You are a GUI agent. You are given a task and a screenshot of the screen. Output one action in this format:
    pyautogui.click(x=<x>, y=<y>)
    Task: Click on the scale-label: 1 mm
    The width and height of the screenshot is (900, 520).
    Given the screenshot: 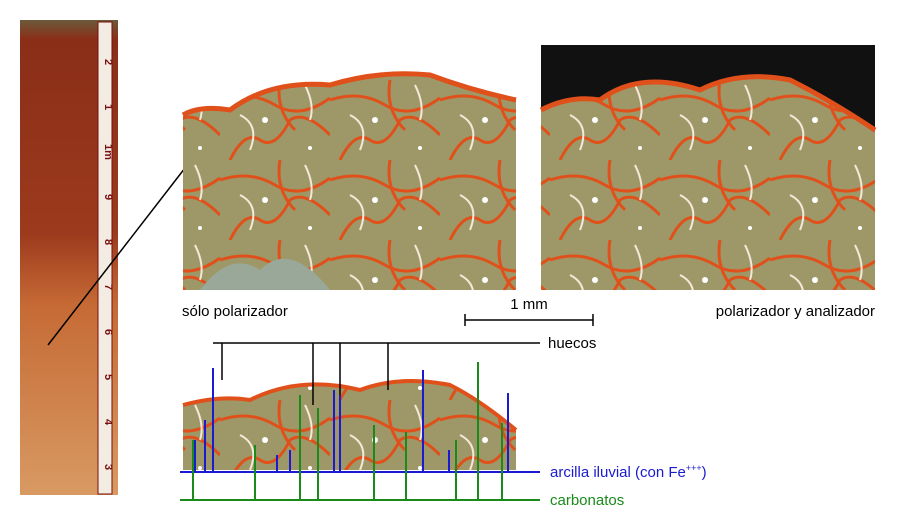 What is the action you would take?
    pyautogui.click(x=529, y=304)
    